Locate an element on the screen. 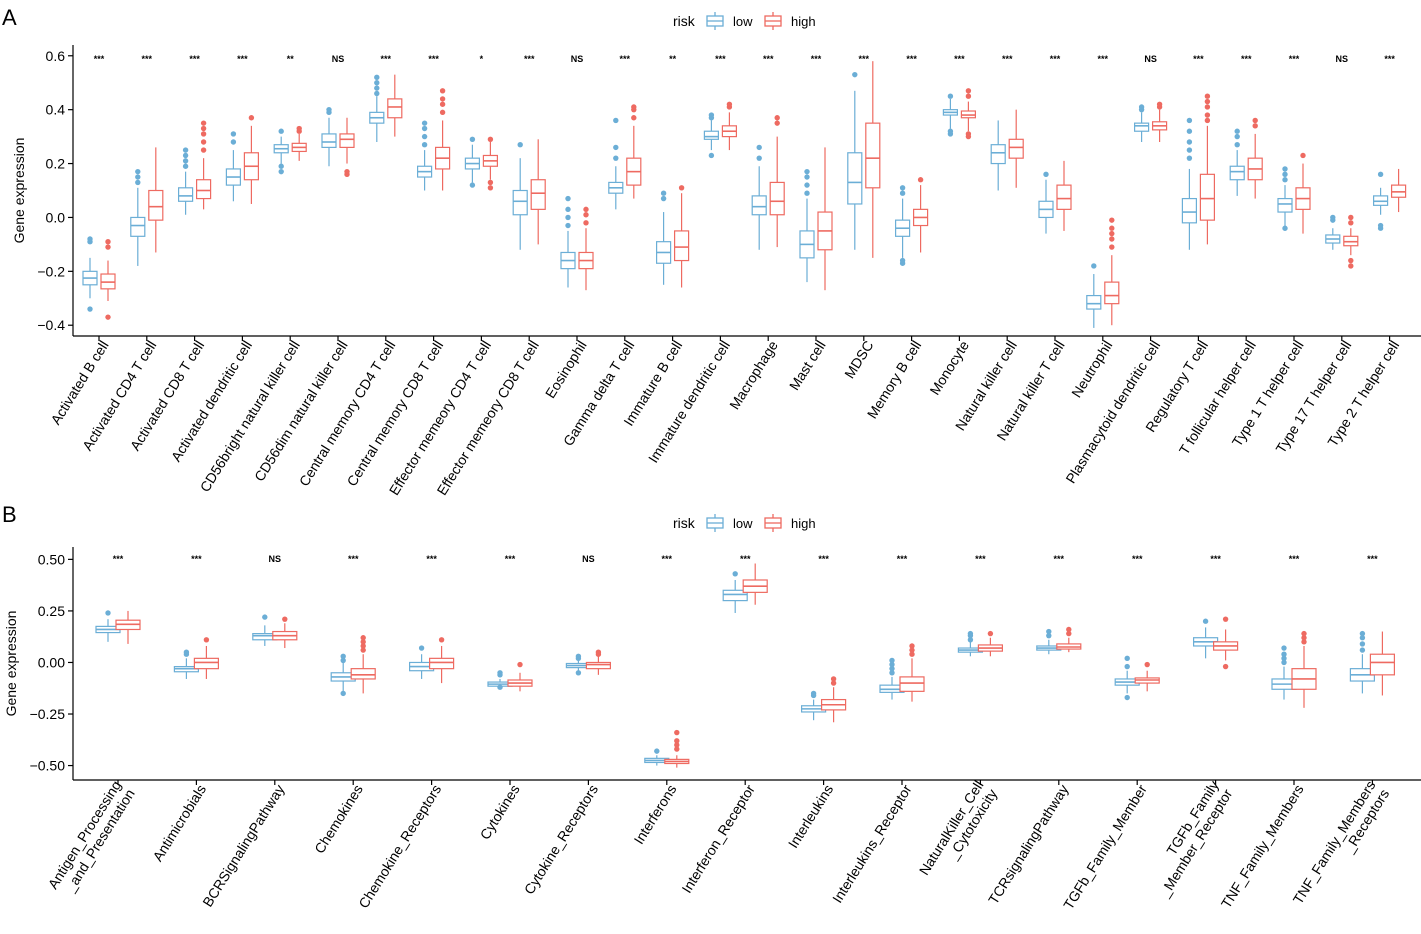 Image resolution: width=1421 pixels, height=934 pixels. category-group: ***Gamma delta T cell is located at coordinates (601, 251).